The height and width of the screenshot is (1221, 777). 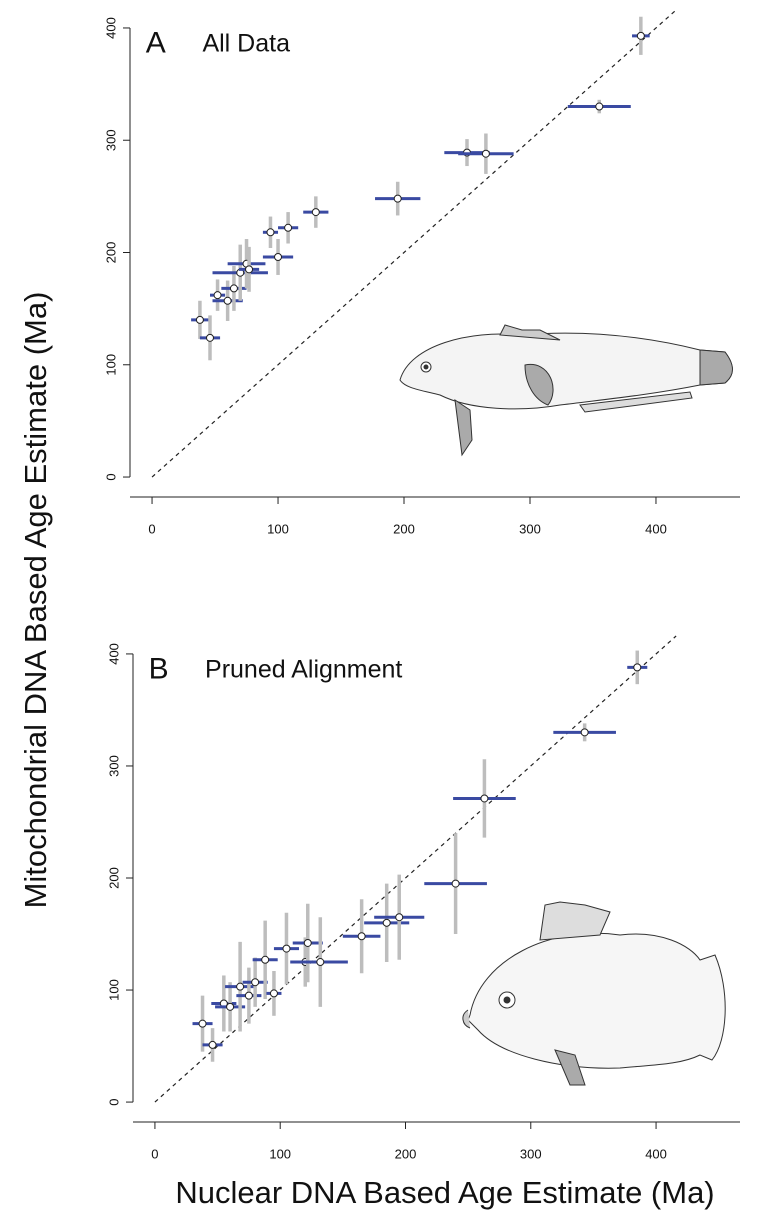 I want to click on panel-title: All Data, so click(x=246, y=43).